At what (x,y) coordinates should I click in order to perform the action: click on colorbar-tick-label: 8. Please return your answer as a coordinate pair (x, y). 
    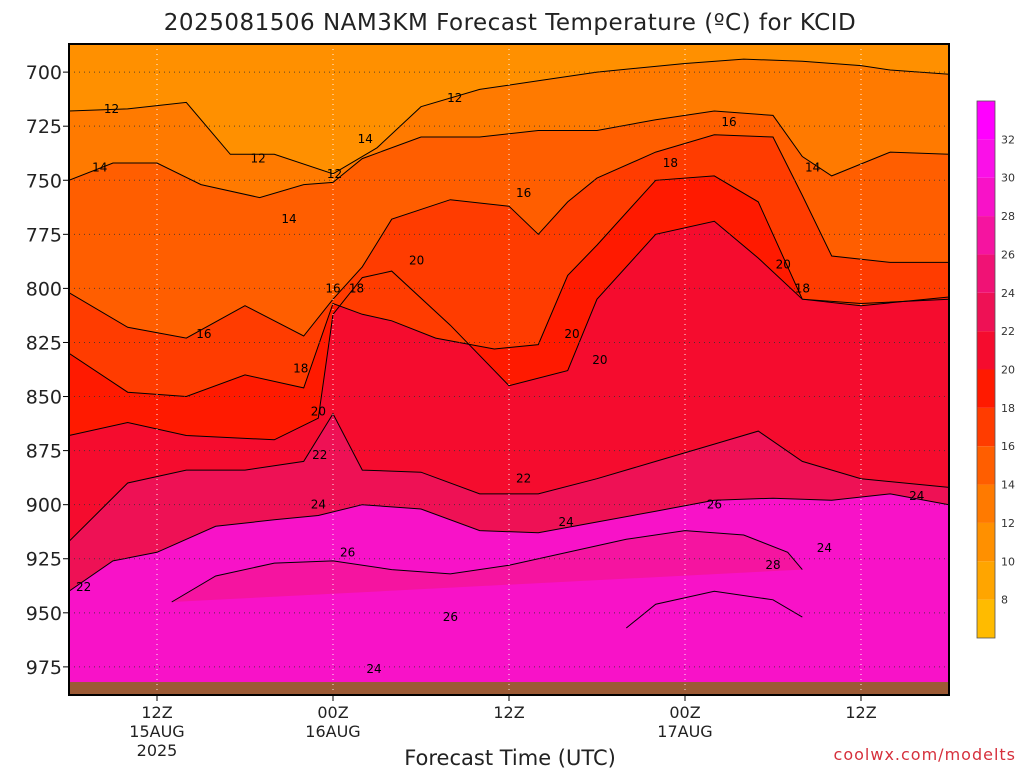
    Looking at the image, I should click on (1004, 600).